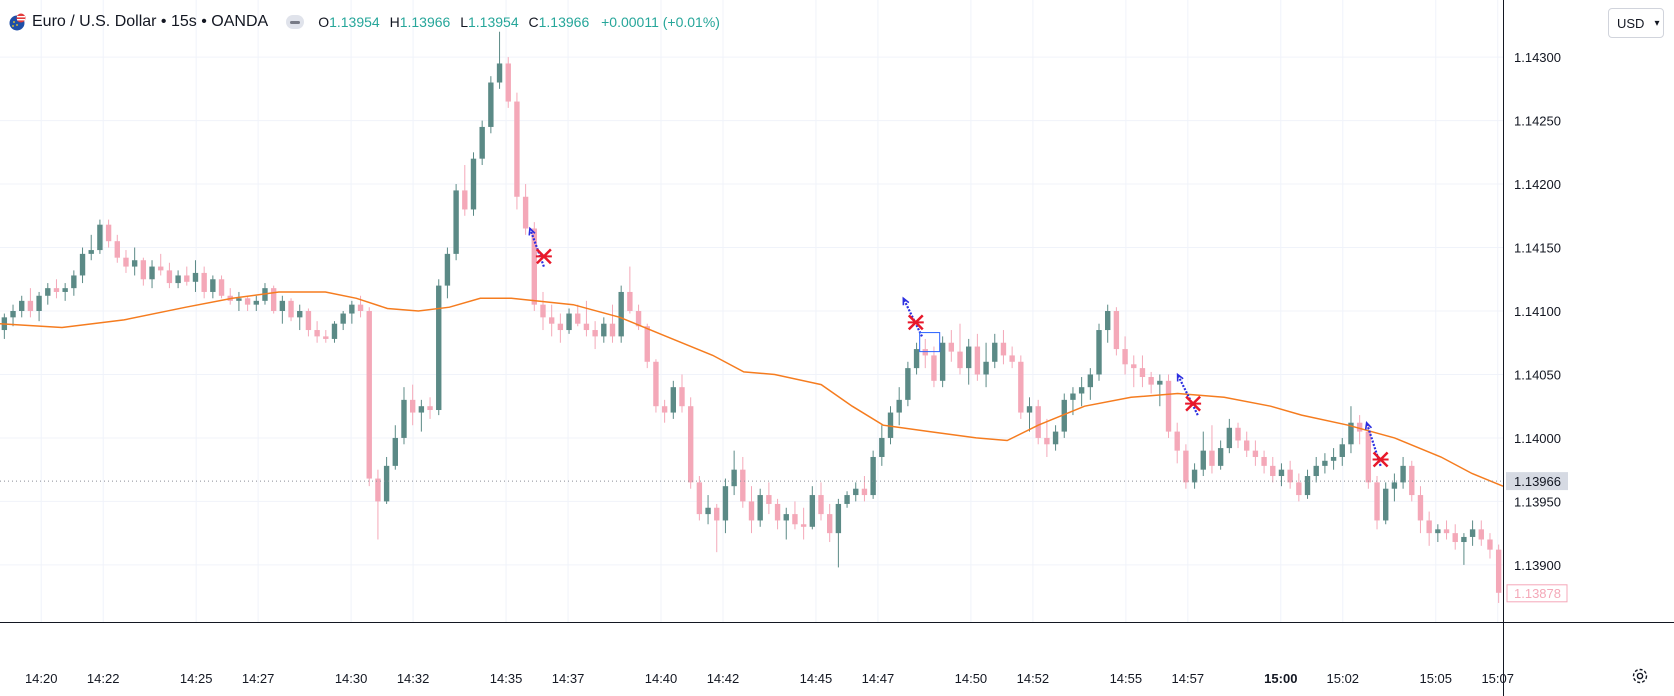 The height and width of the screenshot is (696, 1674). Describe the element at coordinates (183, 21) in the screenshot. I see `interval: 15s` at that location.